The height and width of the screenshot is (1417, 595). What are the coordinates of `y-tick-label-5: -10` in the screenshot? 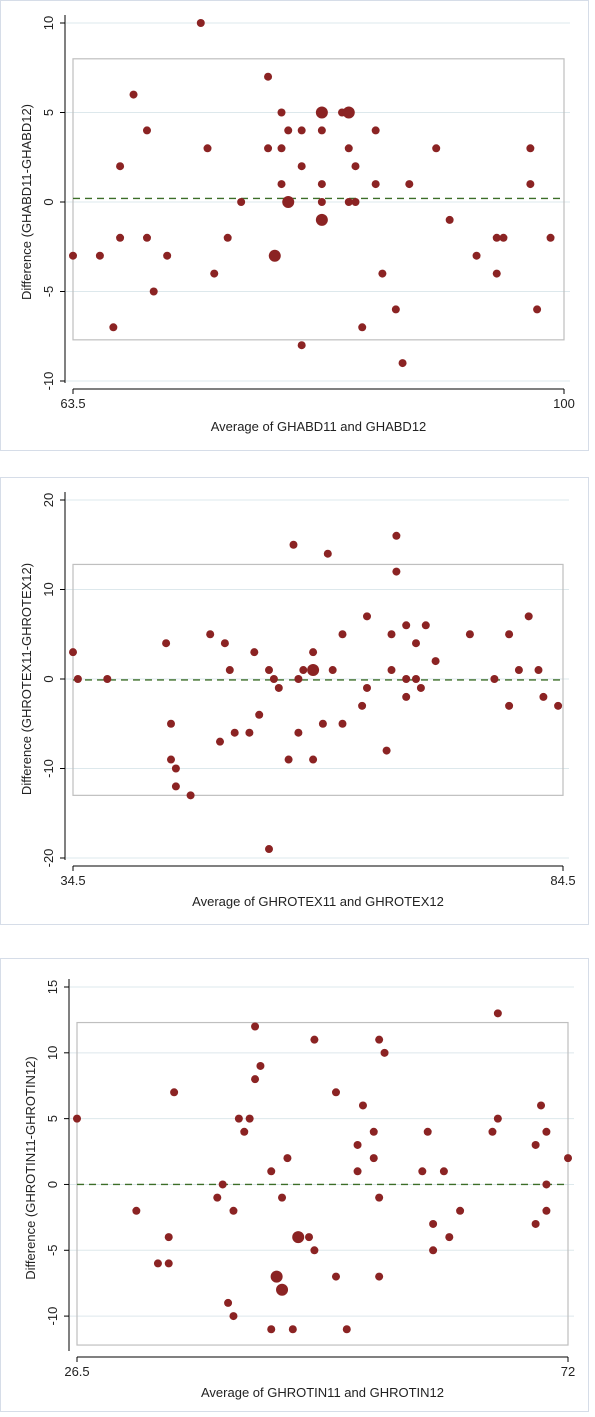 It's located at (52, 1316).